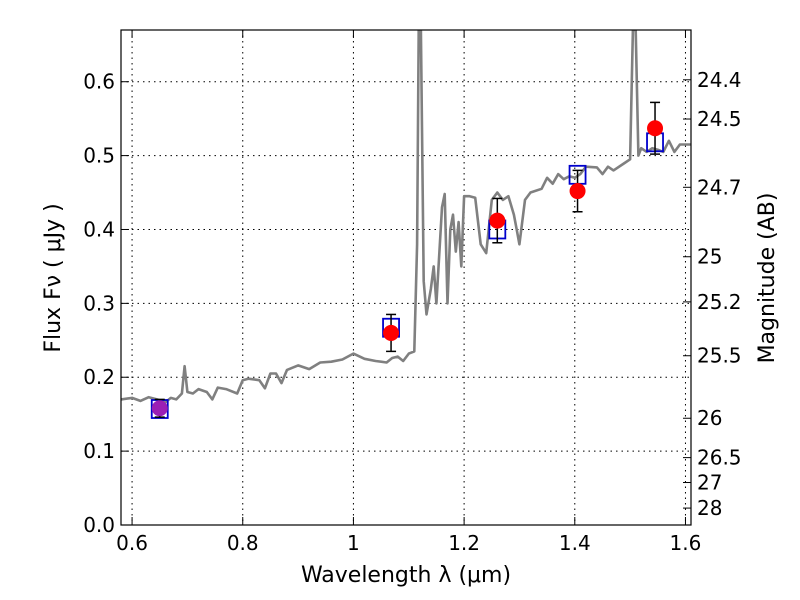 This screenshot has height=600, width=800. What do you see at coordinates (719, 80) in the screenshot?
I see `magnitude-tick-label: 24.4` at bounding box center [719, 80].